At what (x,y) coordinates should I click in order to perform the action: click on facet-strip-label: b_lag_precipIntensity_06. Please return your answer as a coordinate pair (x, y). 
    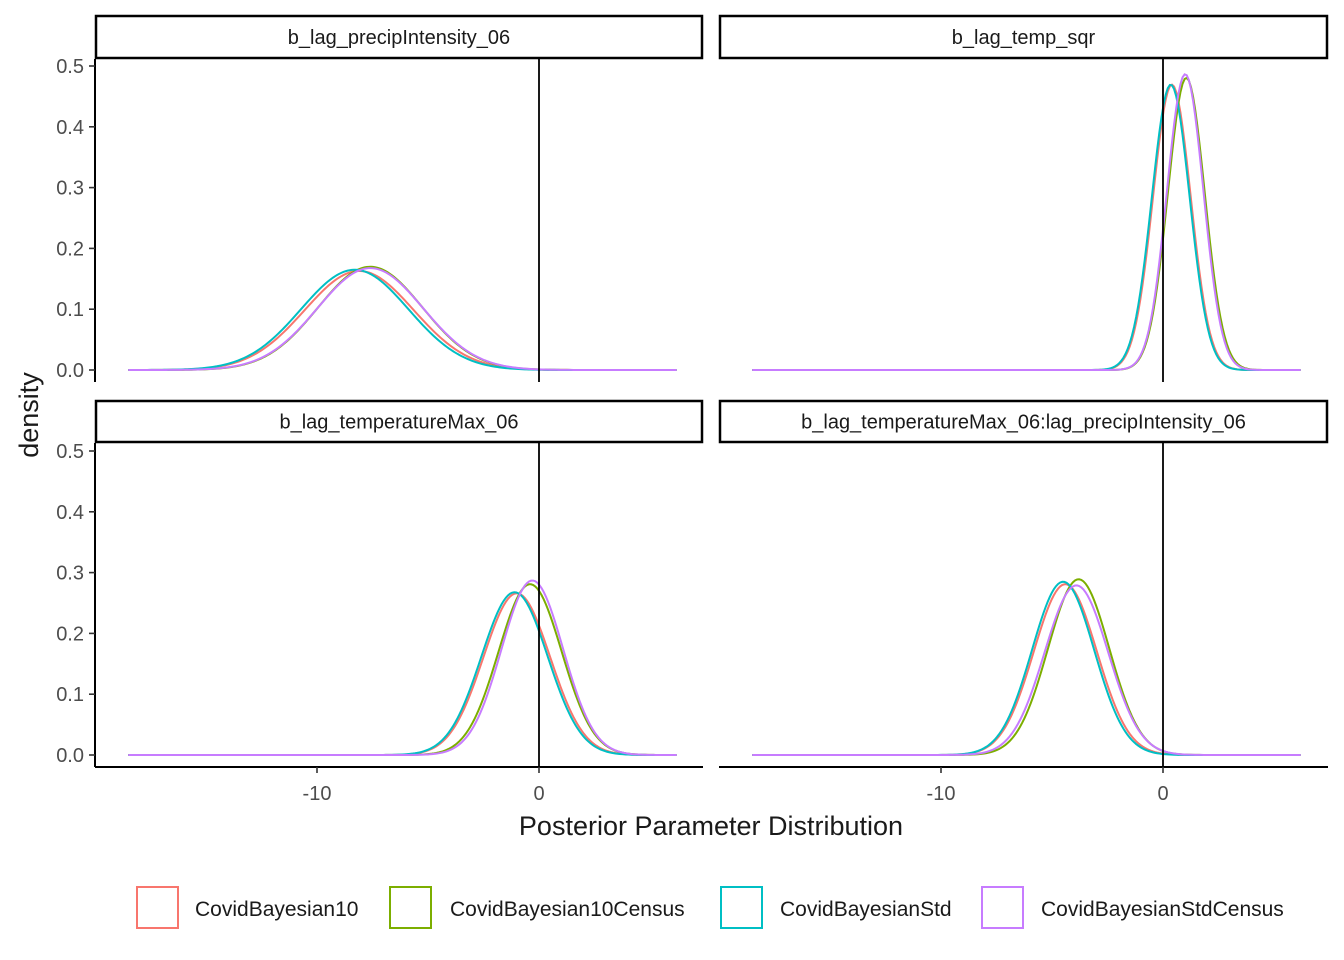
    Looking at the image, I should click on (399, 38).